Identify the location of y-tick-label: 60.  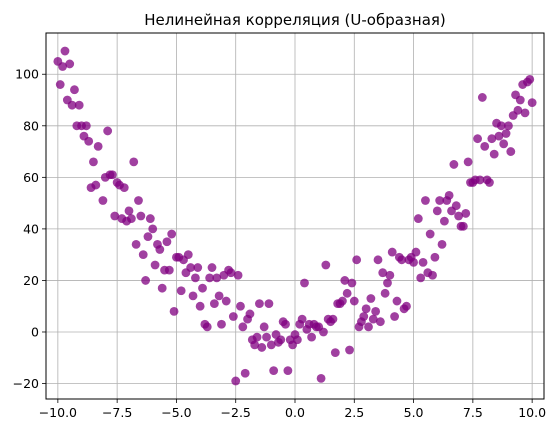
(31, 177).